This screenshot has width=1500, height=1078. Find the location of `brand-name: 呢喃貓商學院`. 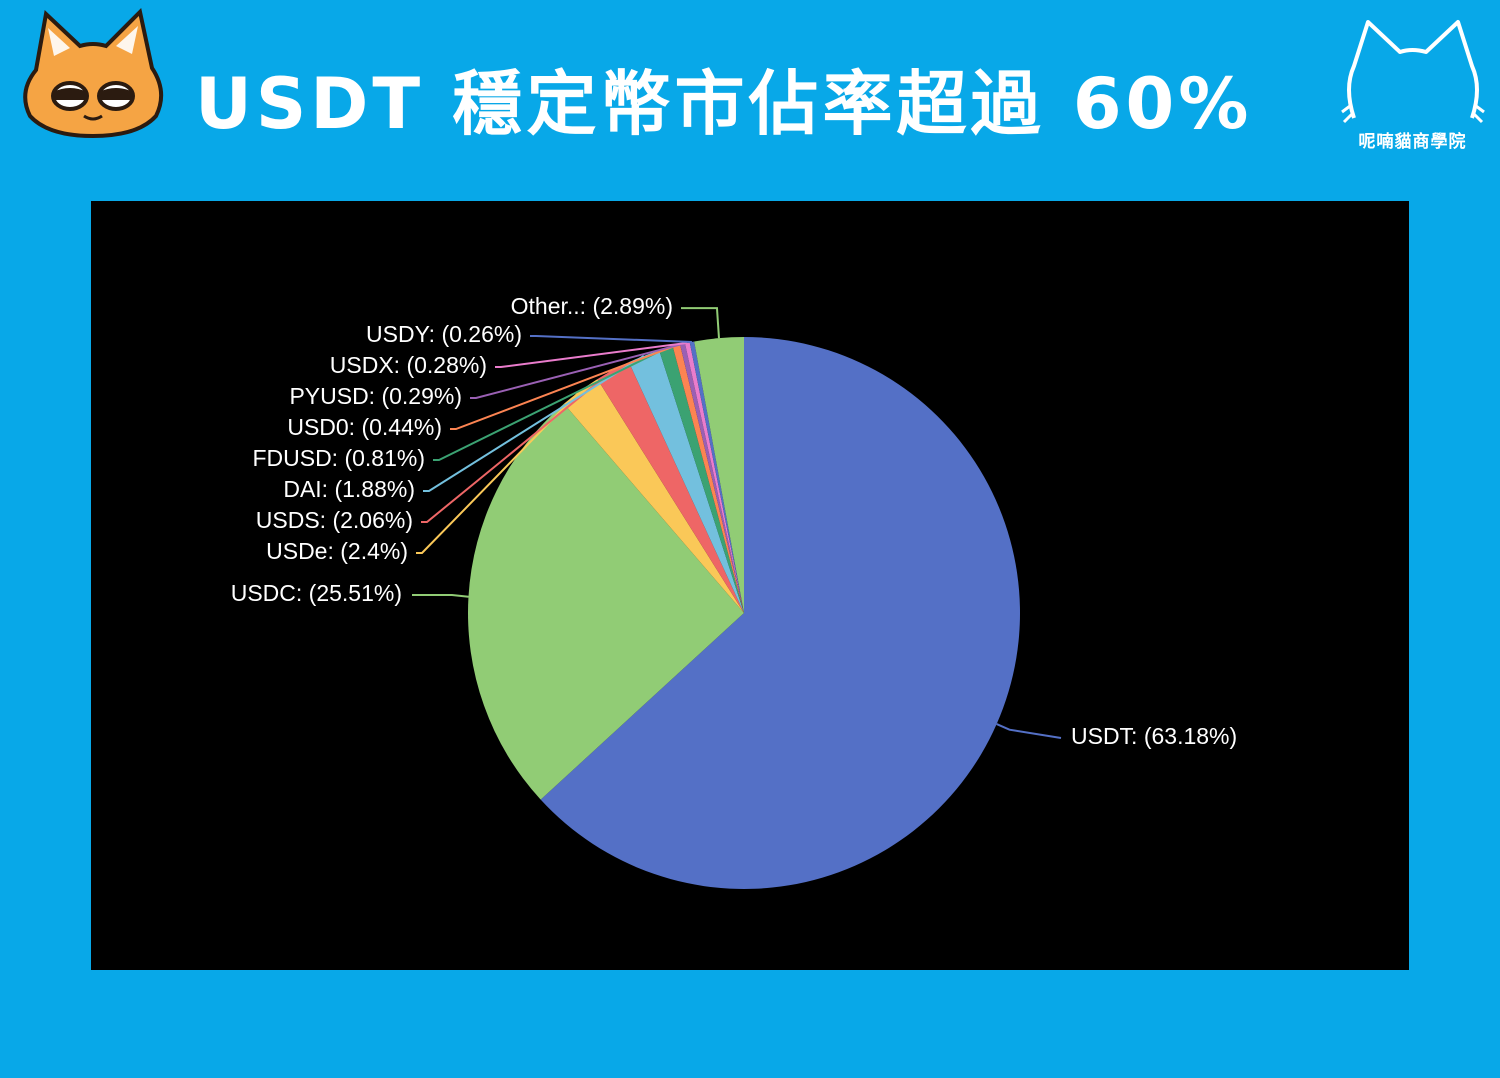

brand-name: 呢喃貓商學院 is located at coordinates (1412, 142).